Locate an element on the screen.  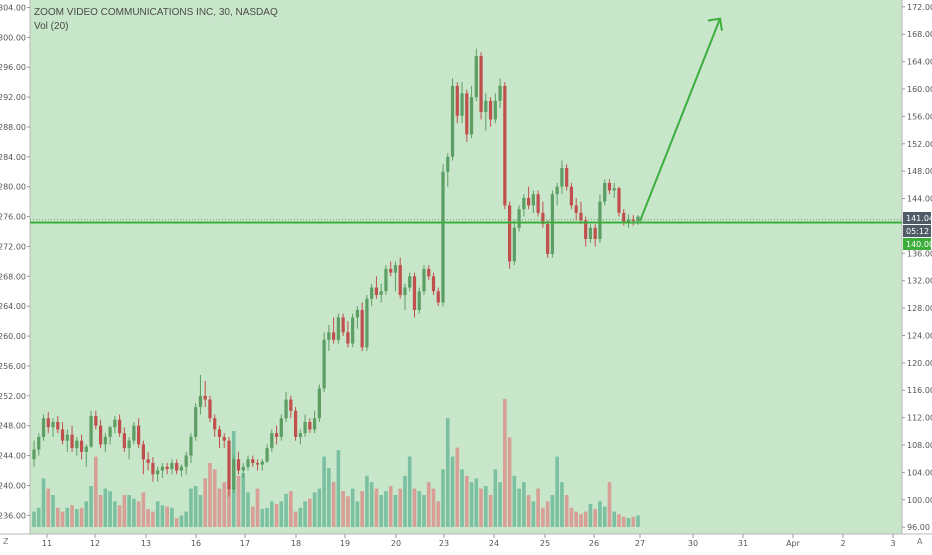
right-axis-tick-label: 112.00 is located at coordinates (919, 418).